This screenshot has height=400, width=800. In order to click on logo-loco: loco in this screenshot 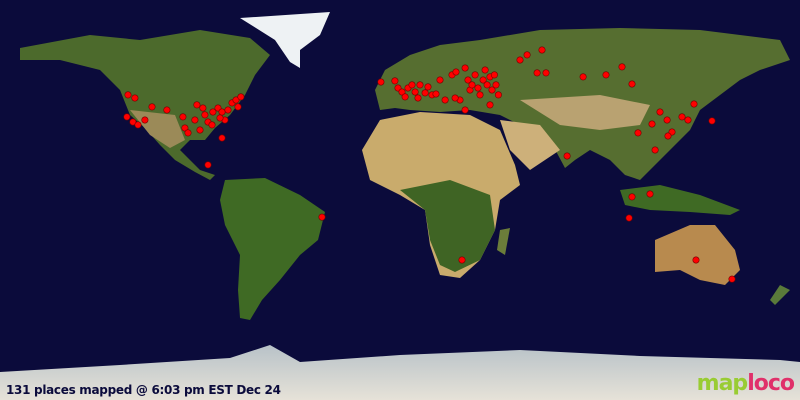, I will do `click(771, 383)`.